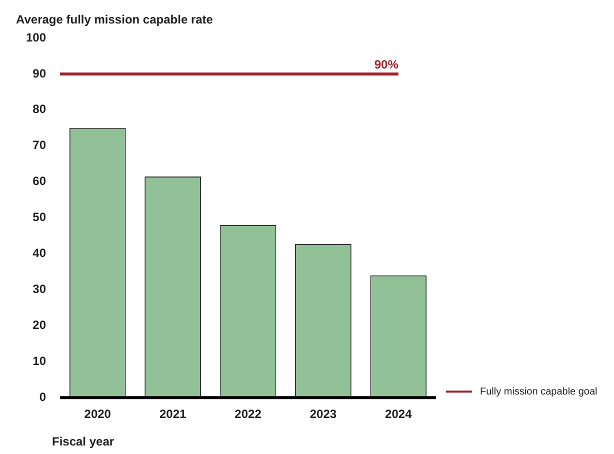 The image size is (614, 454). What do you see at coordinates (115, 19) in the screenshot?
I see `y-axis-title: Average fully mission capable rate` at bounding box center [115, 19].